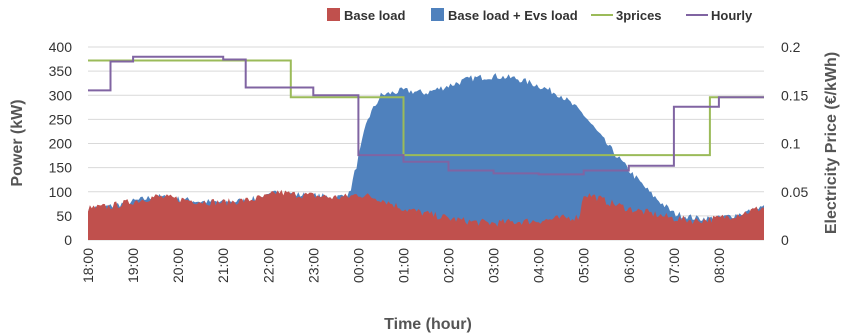 This screenshot has height=336, width=846. I want to click on y-tick-left: 150, so click(61, 168).